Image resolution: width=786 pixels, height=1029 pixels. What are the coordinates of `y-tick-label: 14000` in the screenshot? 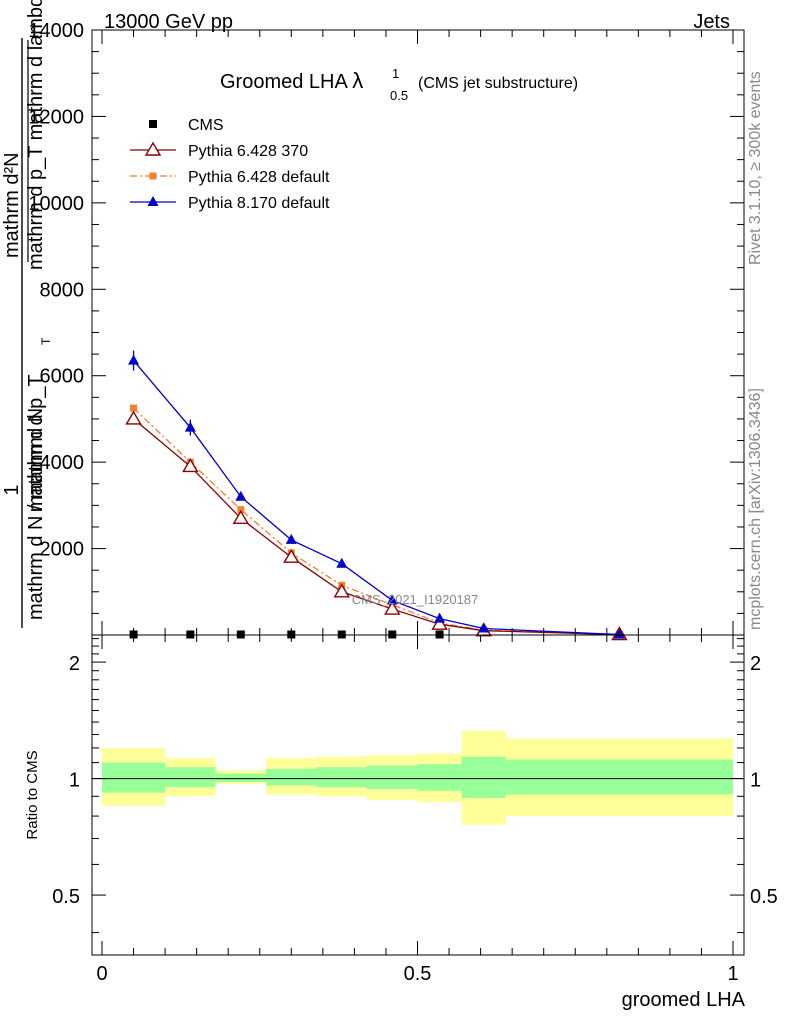 It's located at (56, 31).